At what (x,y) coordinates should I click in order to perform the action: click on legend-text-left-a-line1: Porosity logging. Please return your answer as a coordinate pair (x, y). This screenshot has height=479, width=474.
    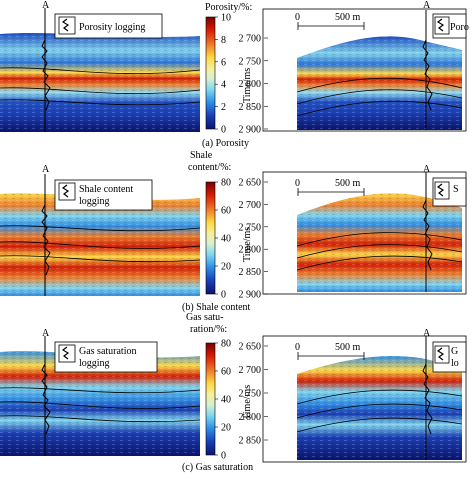
    Looking at the image, I should click on (112, 27).